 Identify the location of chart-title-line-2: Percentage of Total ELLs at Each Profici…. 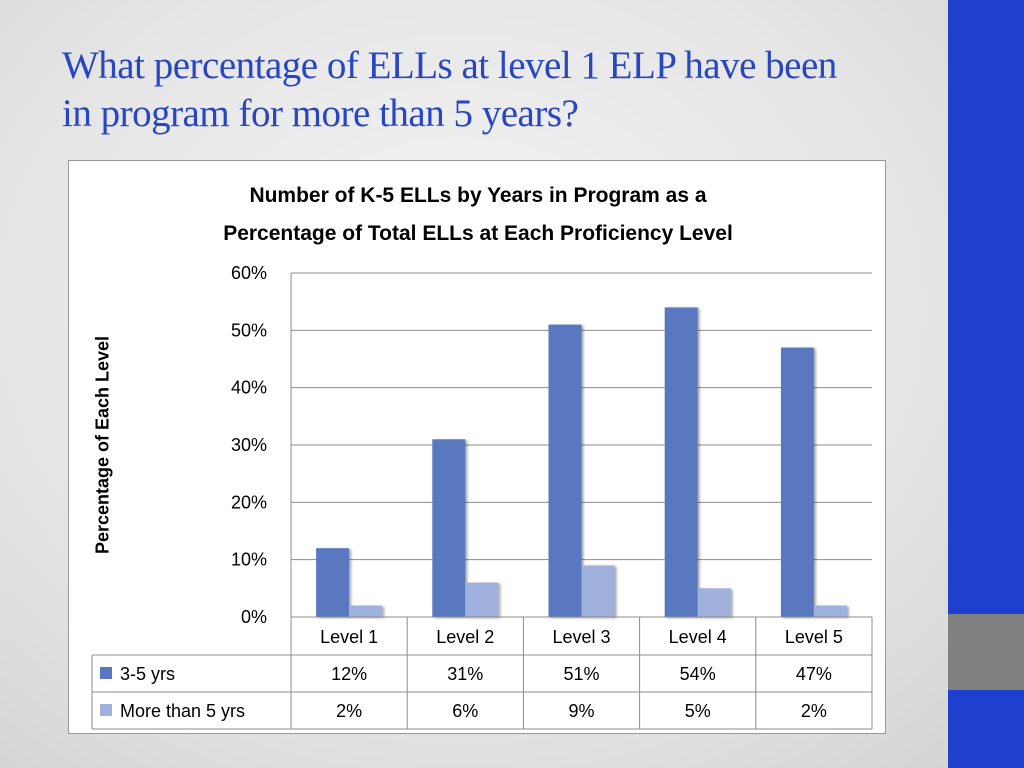
(478, 233).